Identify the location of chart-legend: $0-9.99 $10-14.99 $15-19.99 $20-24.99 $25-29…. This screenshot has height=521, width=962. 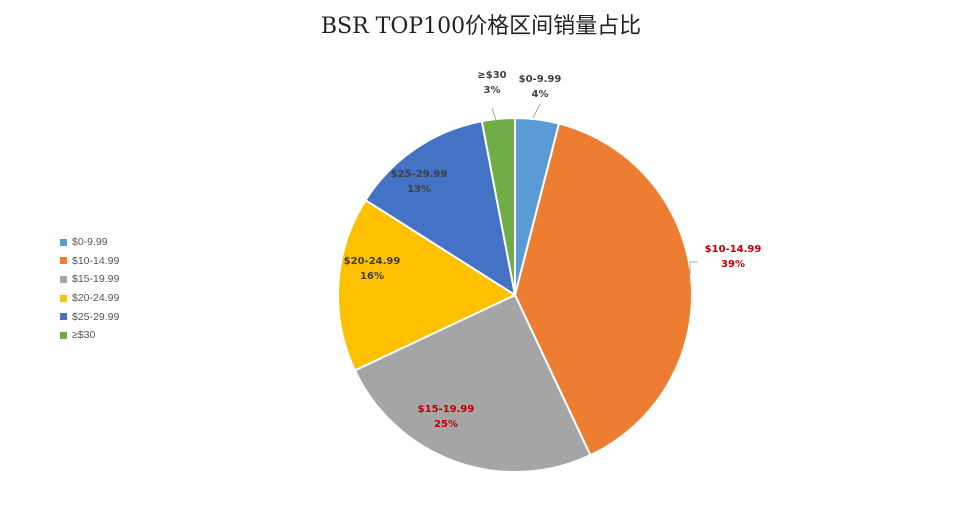
(115, 289).